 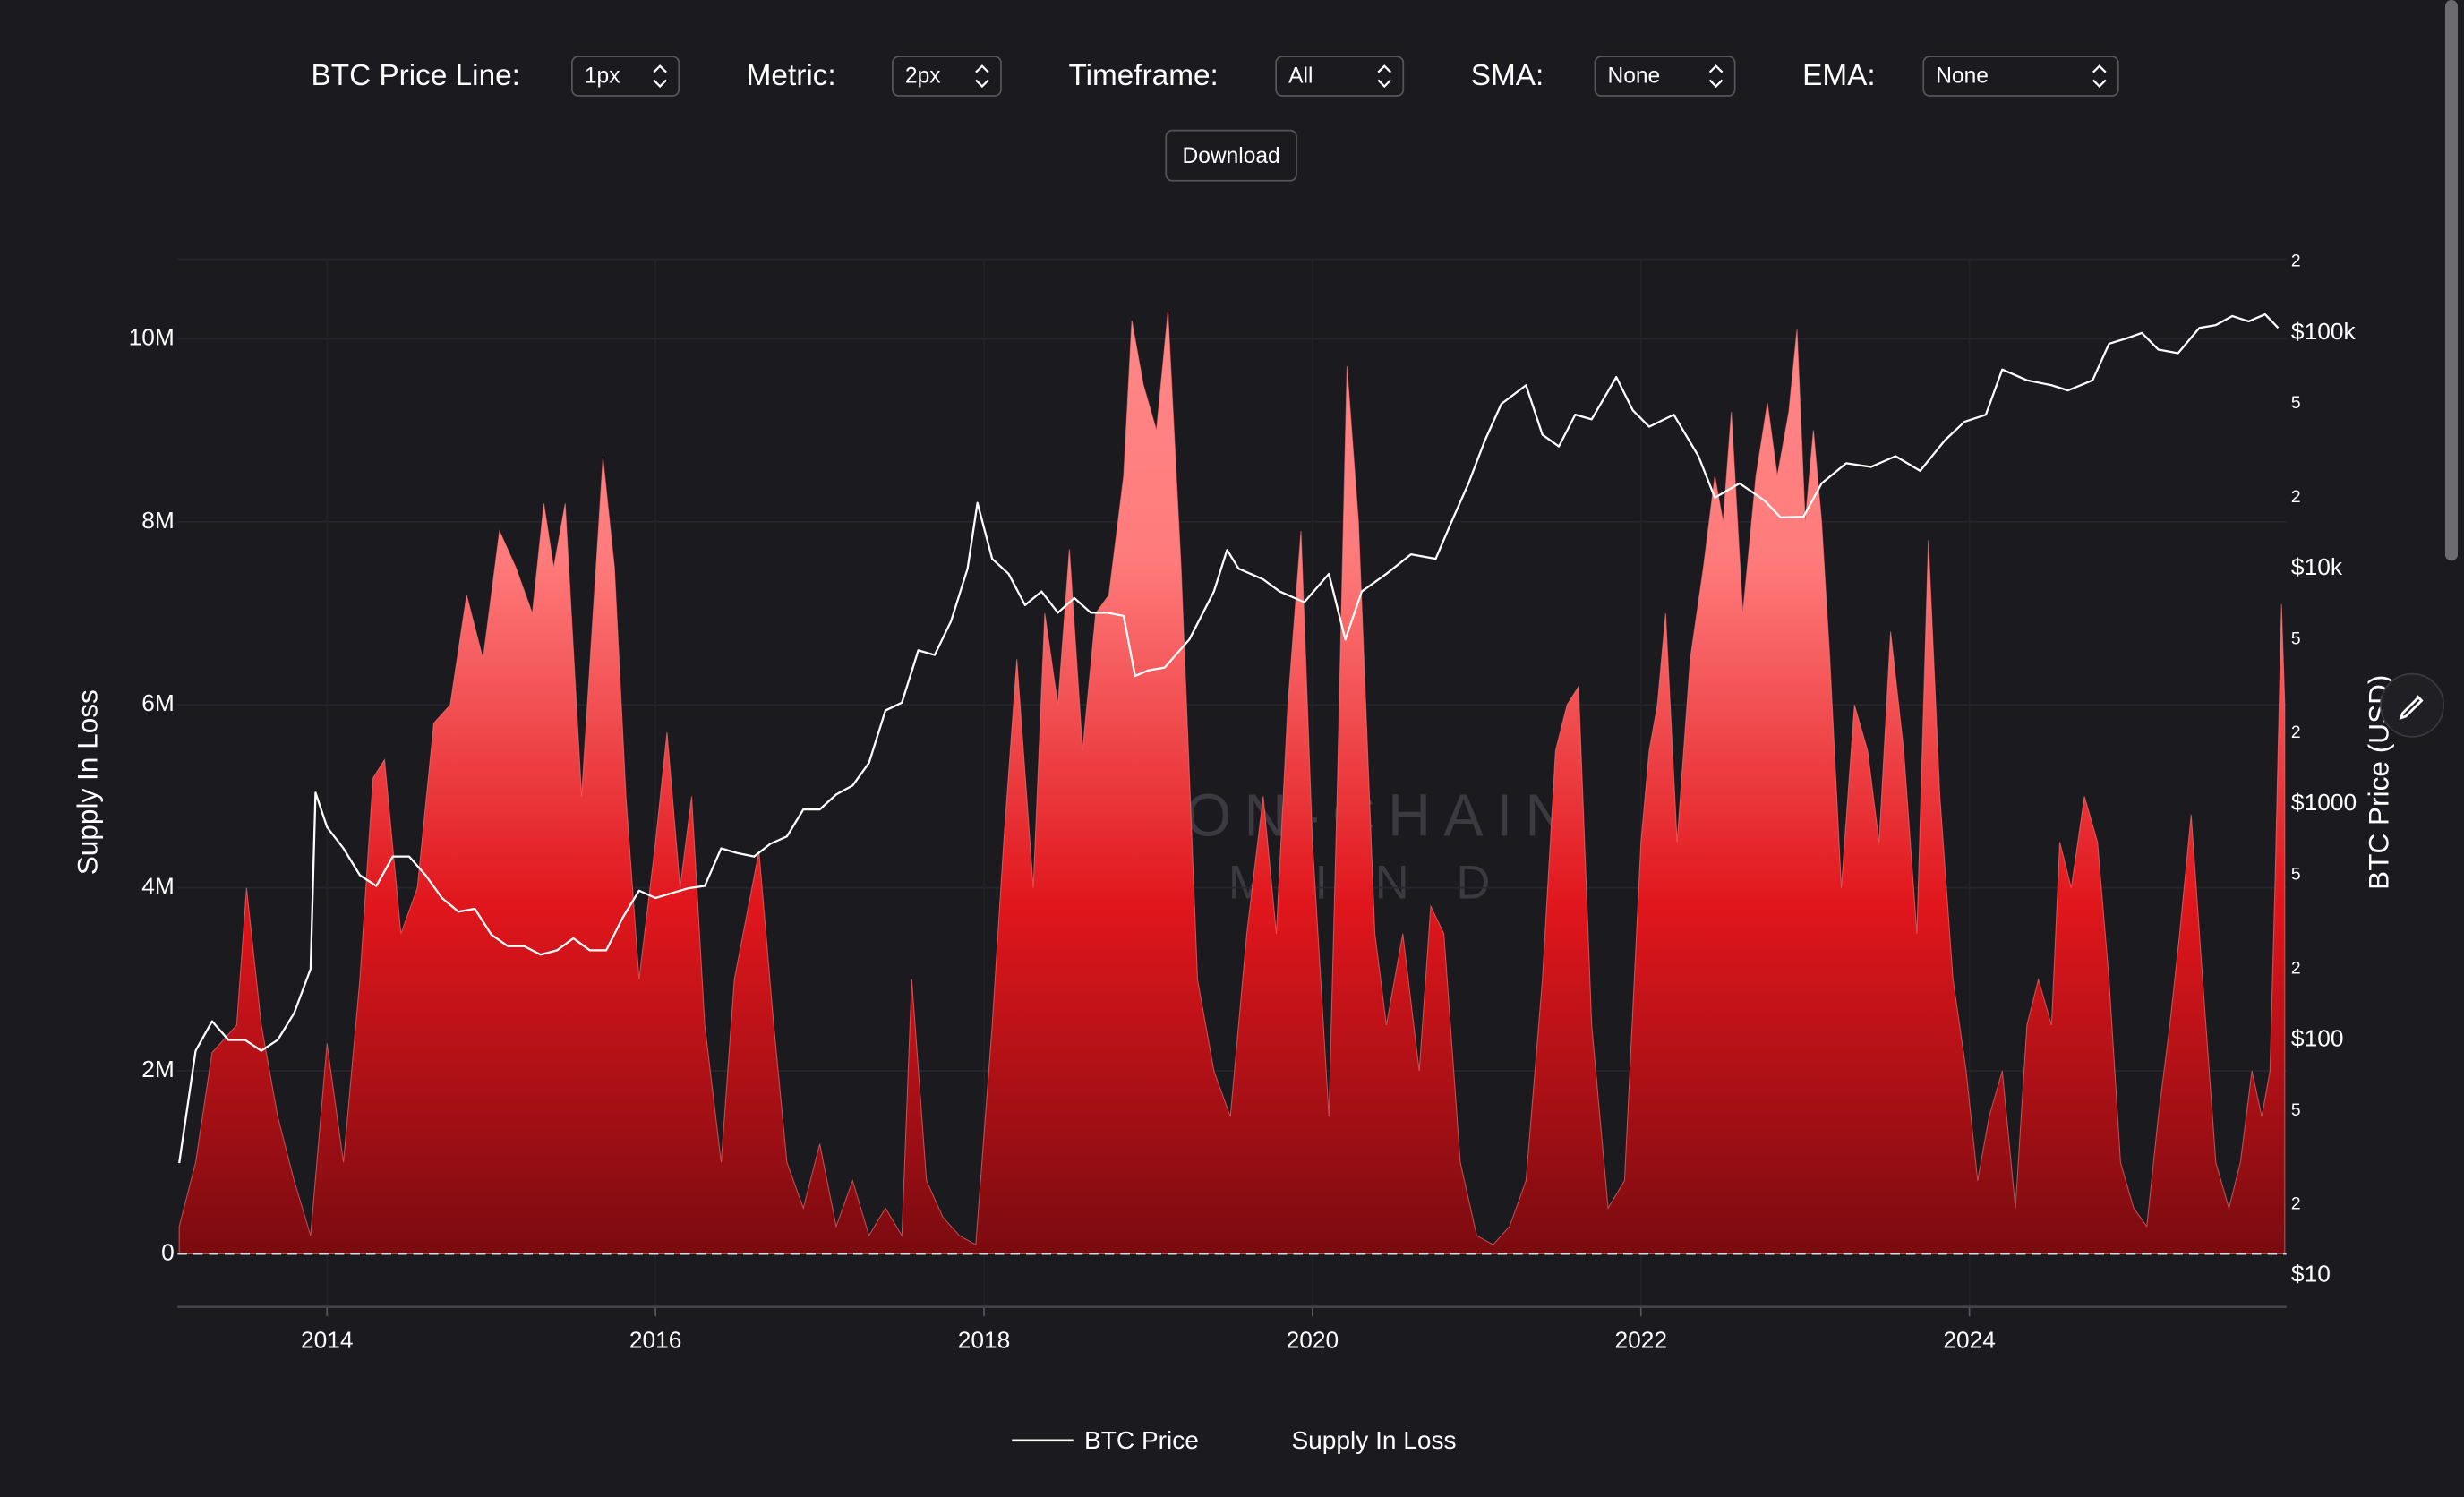 I want to click on control-label: BTC Price Line:, so click(x=416, y=75).